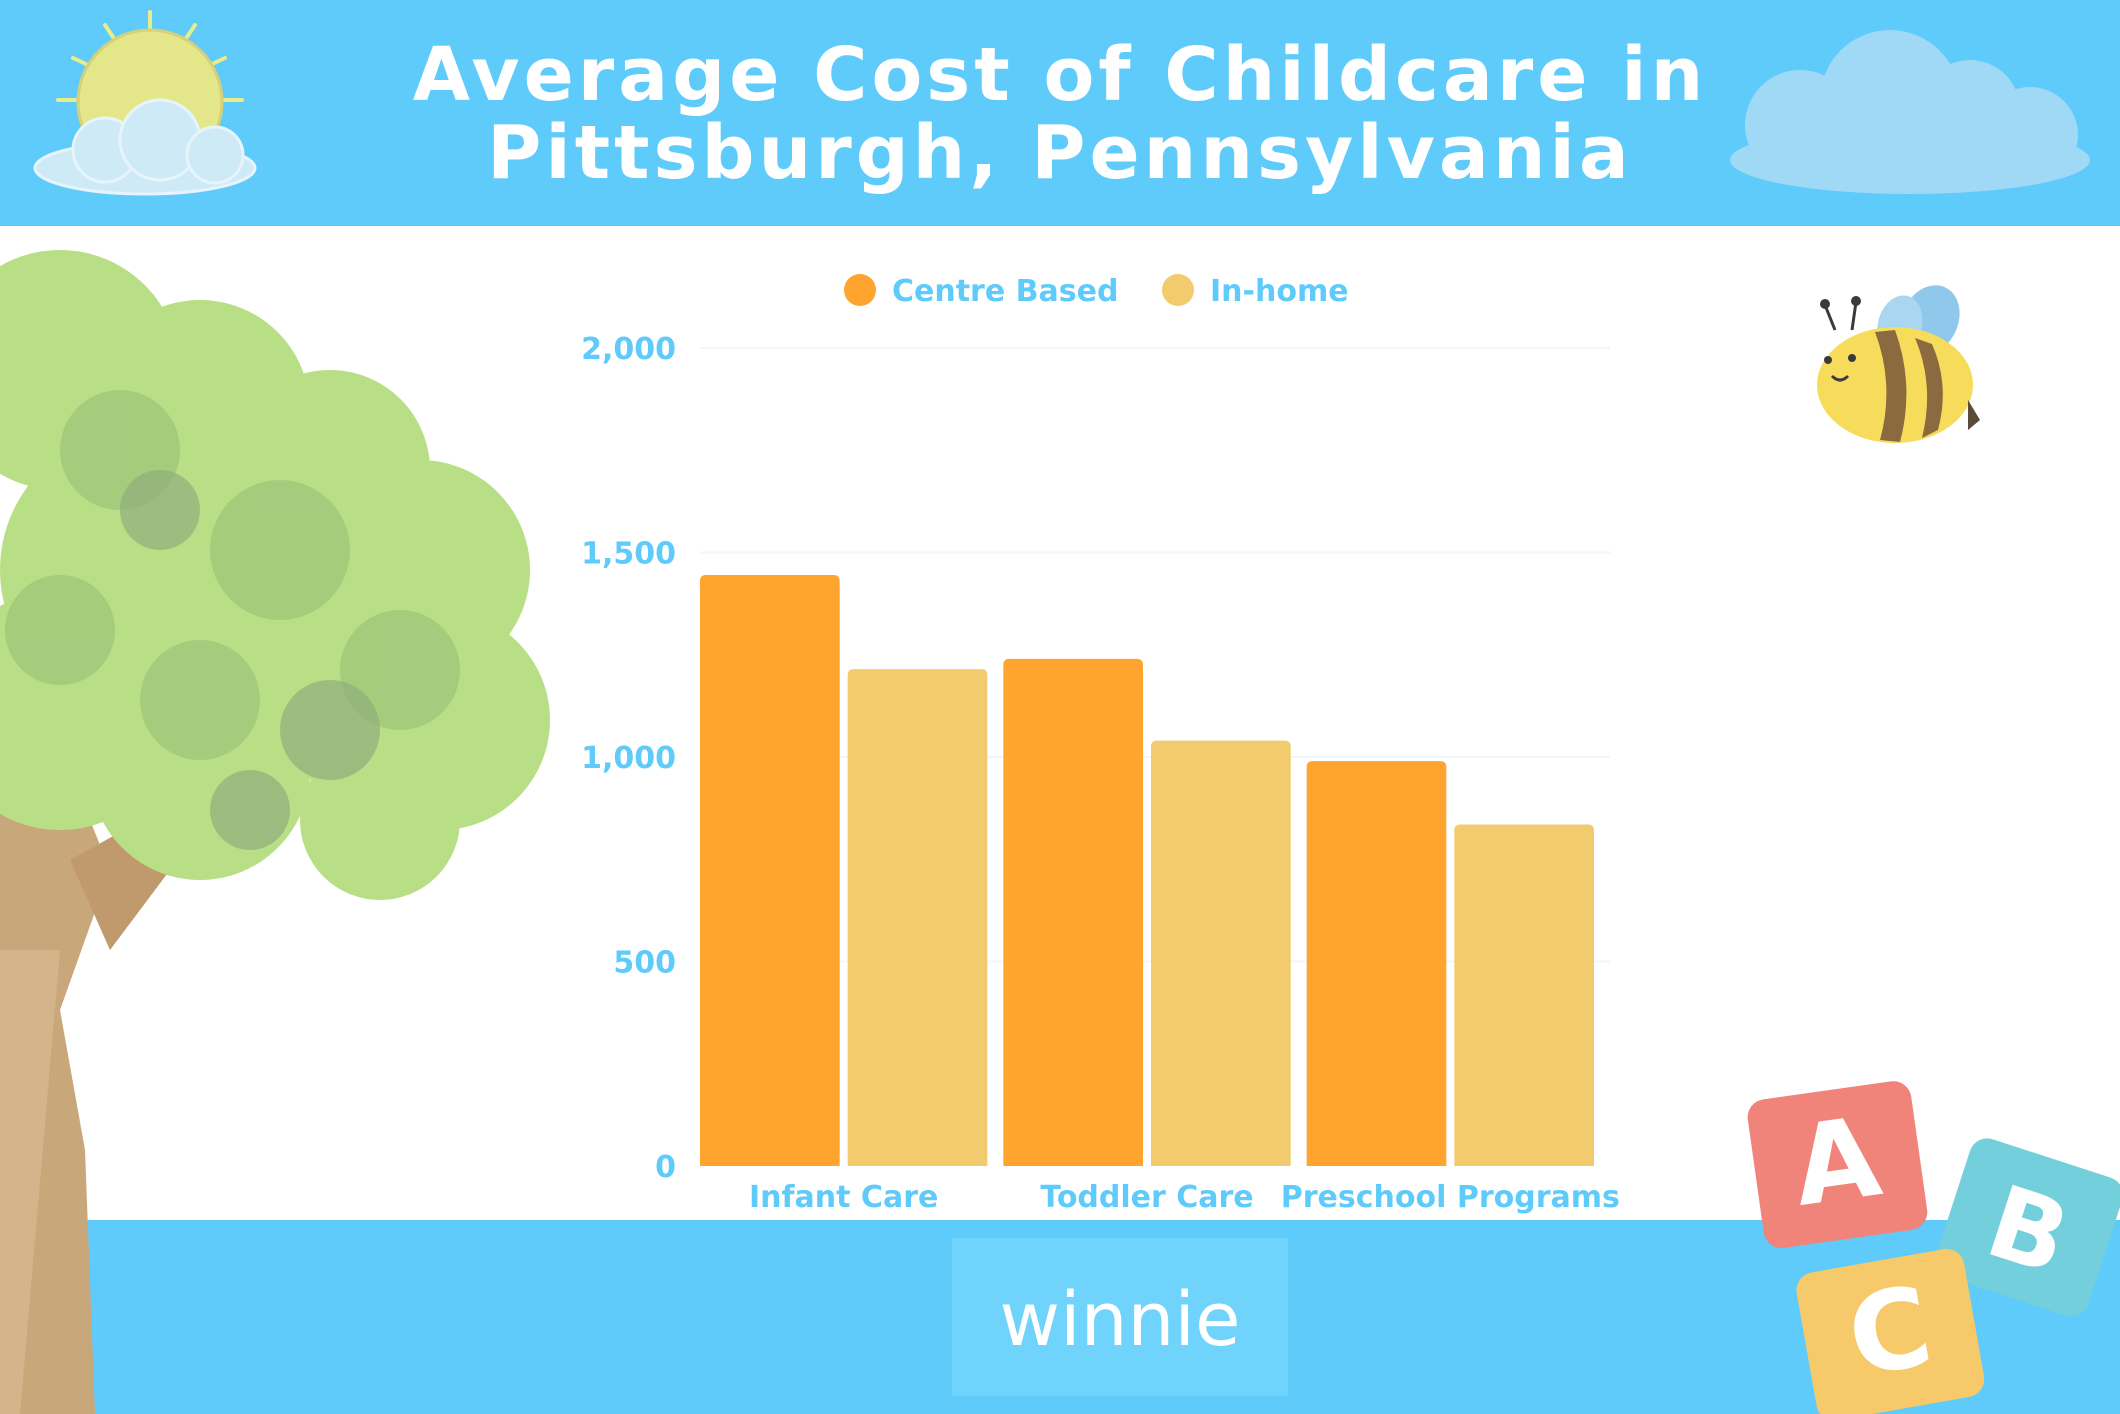  Describe the element at coordinates (1933, 1247) in the screenshot. I see `abc-blocks-illustration: A B C` at that location.